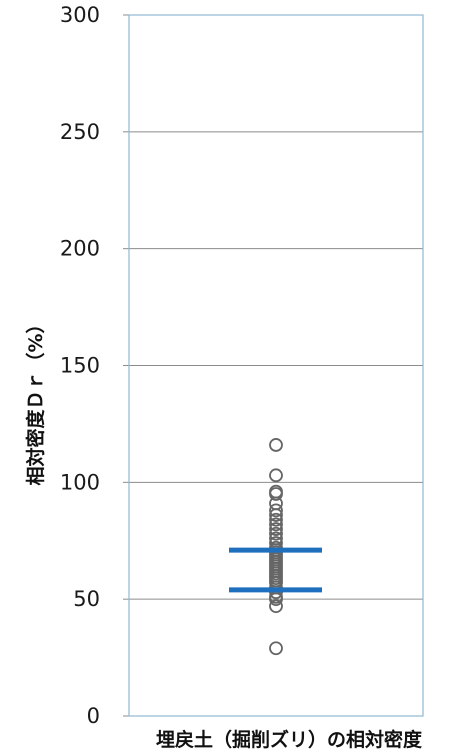 This screenshot has height=755, width=469. Describe the element at coordinates (289, 739) in the screenshot. I see `x-axis-label: 埋戻土（掘削ズリ）の相対密度` at that location.